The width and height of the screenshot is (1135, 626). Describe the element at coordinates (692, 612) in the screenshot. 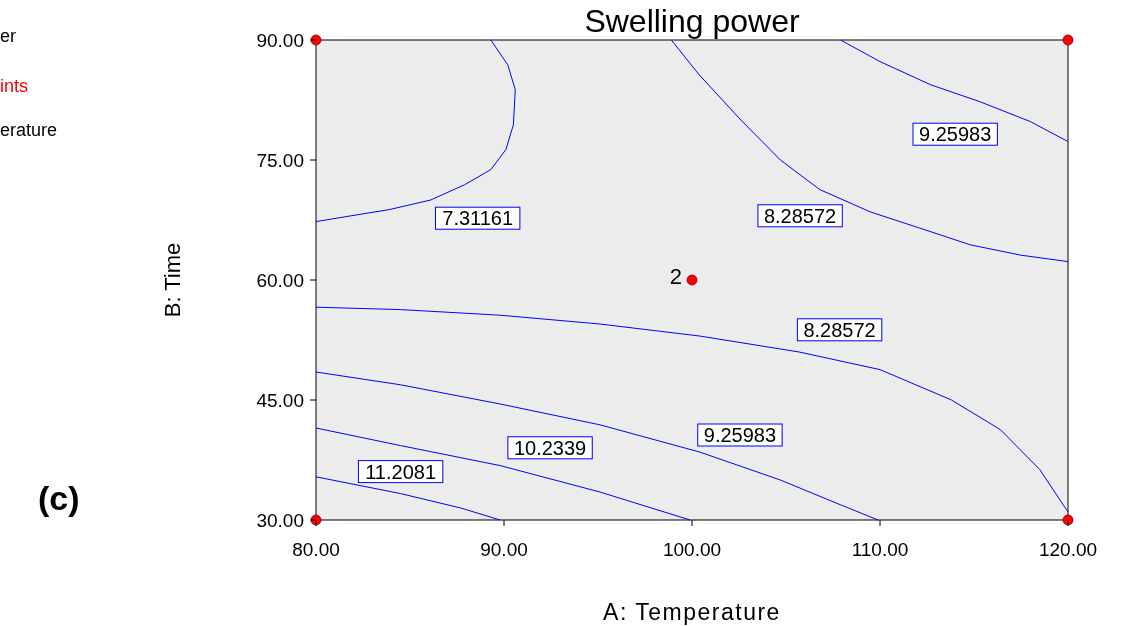

I see `x-axis-title: A: Temperature` at that location.